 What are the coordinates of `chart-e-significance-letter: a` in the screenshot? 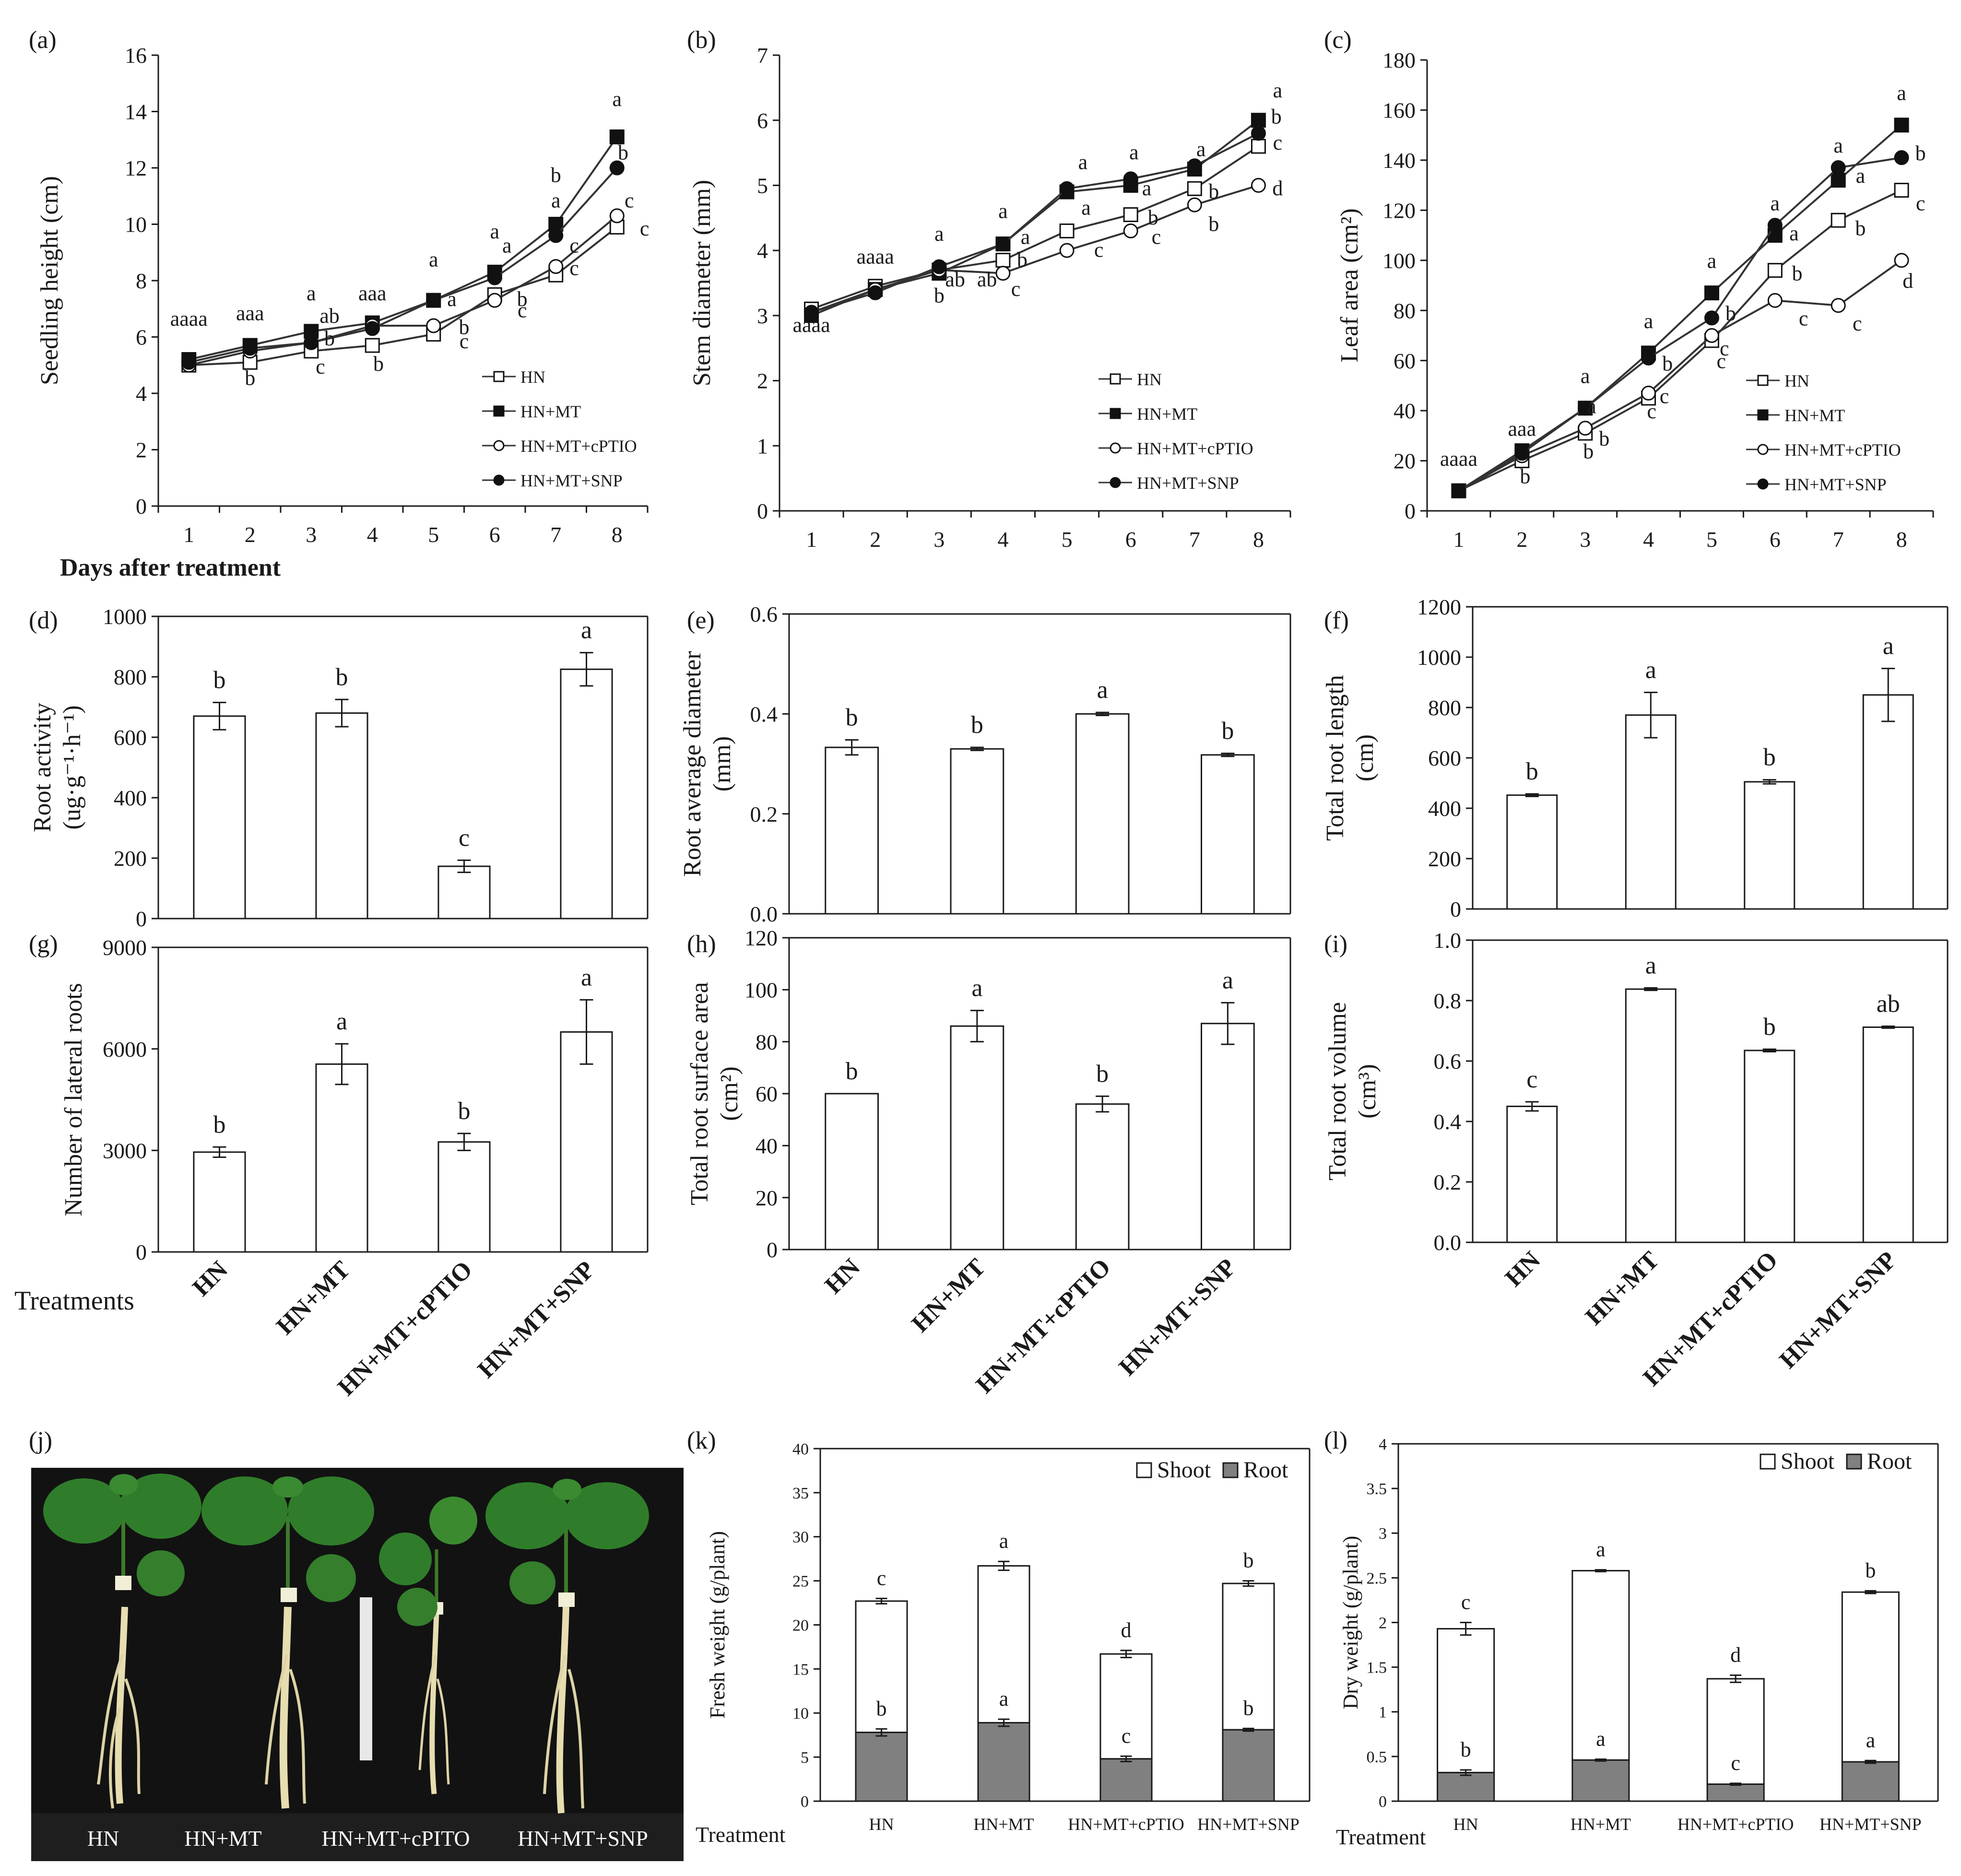 It's located at (1103, 690).